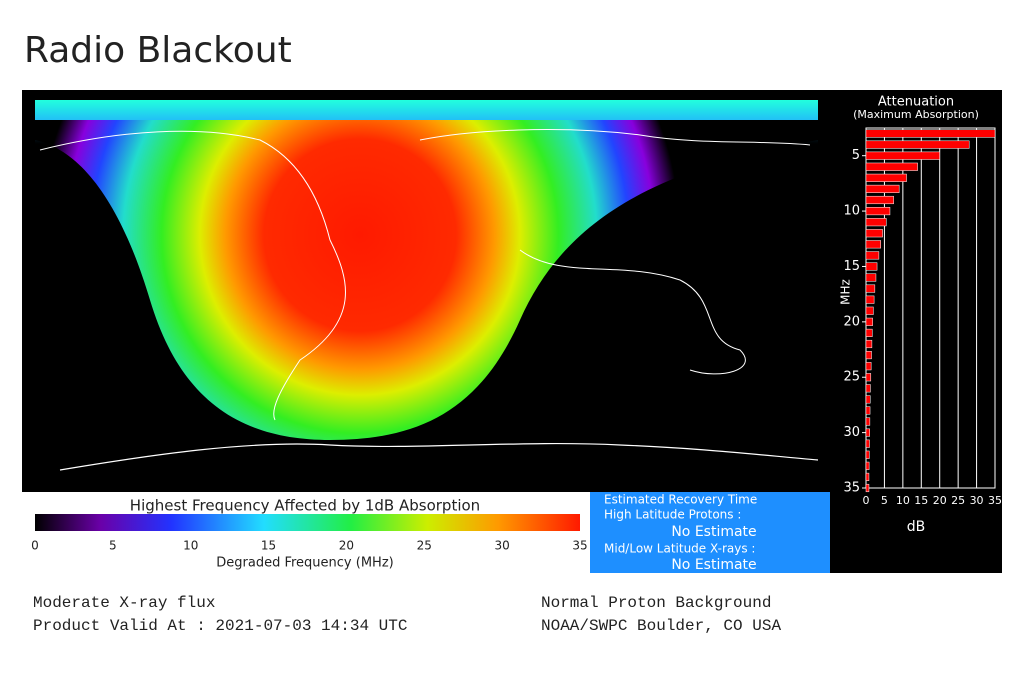 The width and height of the screenshot is (1024, 683). What do you see at coordinates (502, 546) in the screenshot?
I see `colorbar-tick-label: 30` at bounding box center [502, 546].